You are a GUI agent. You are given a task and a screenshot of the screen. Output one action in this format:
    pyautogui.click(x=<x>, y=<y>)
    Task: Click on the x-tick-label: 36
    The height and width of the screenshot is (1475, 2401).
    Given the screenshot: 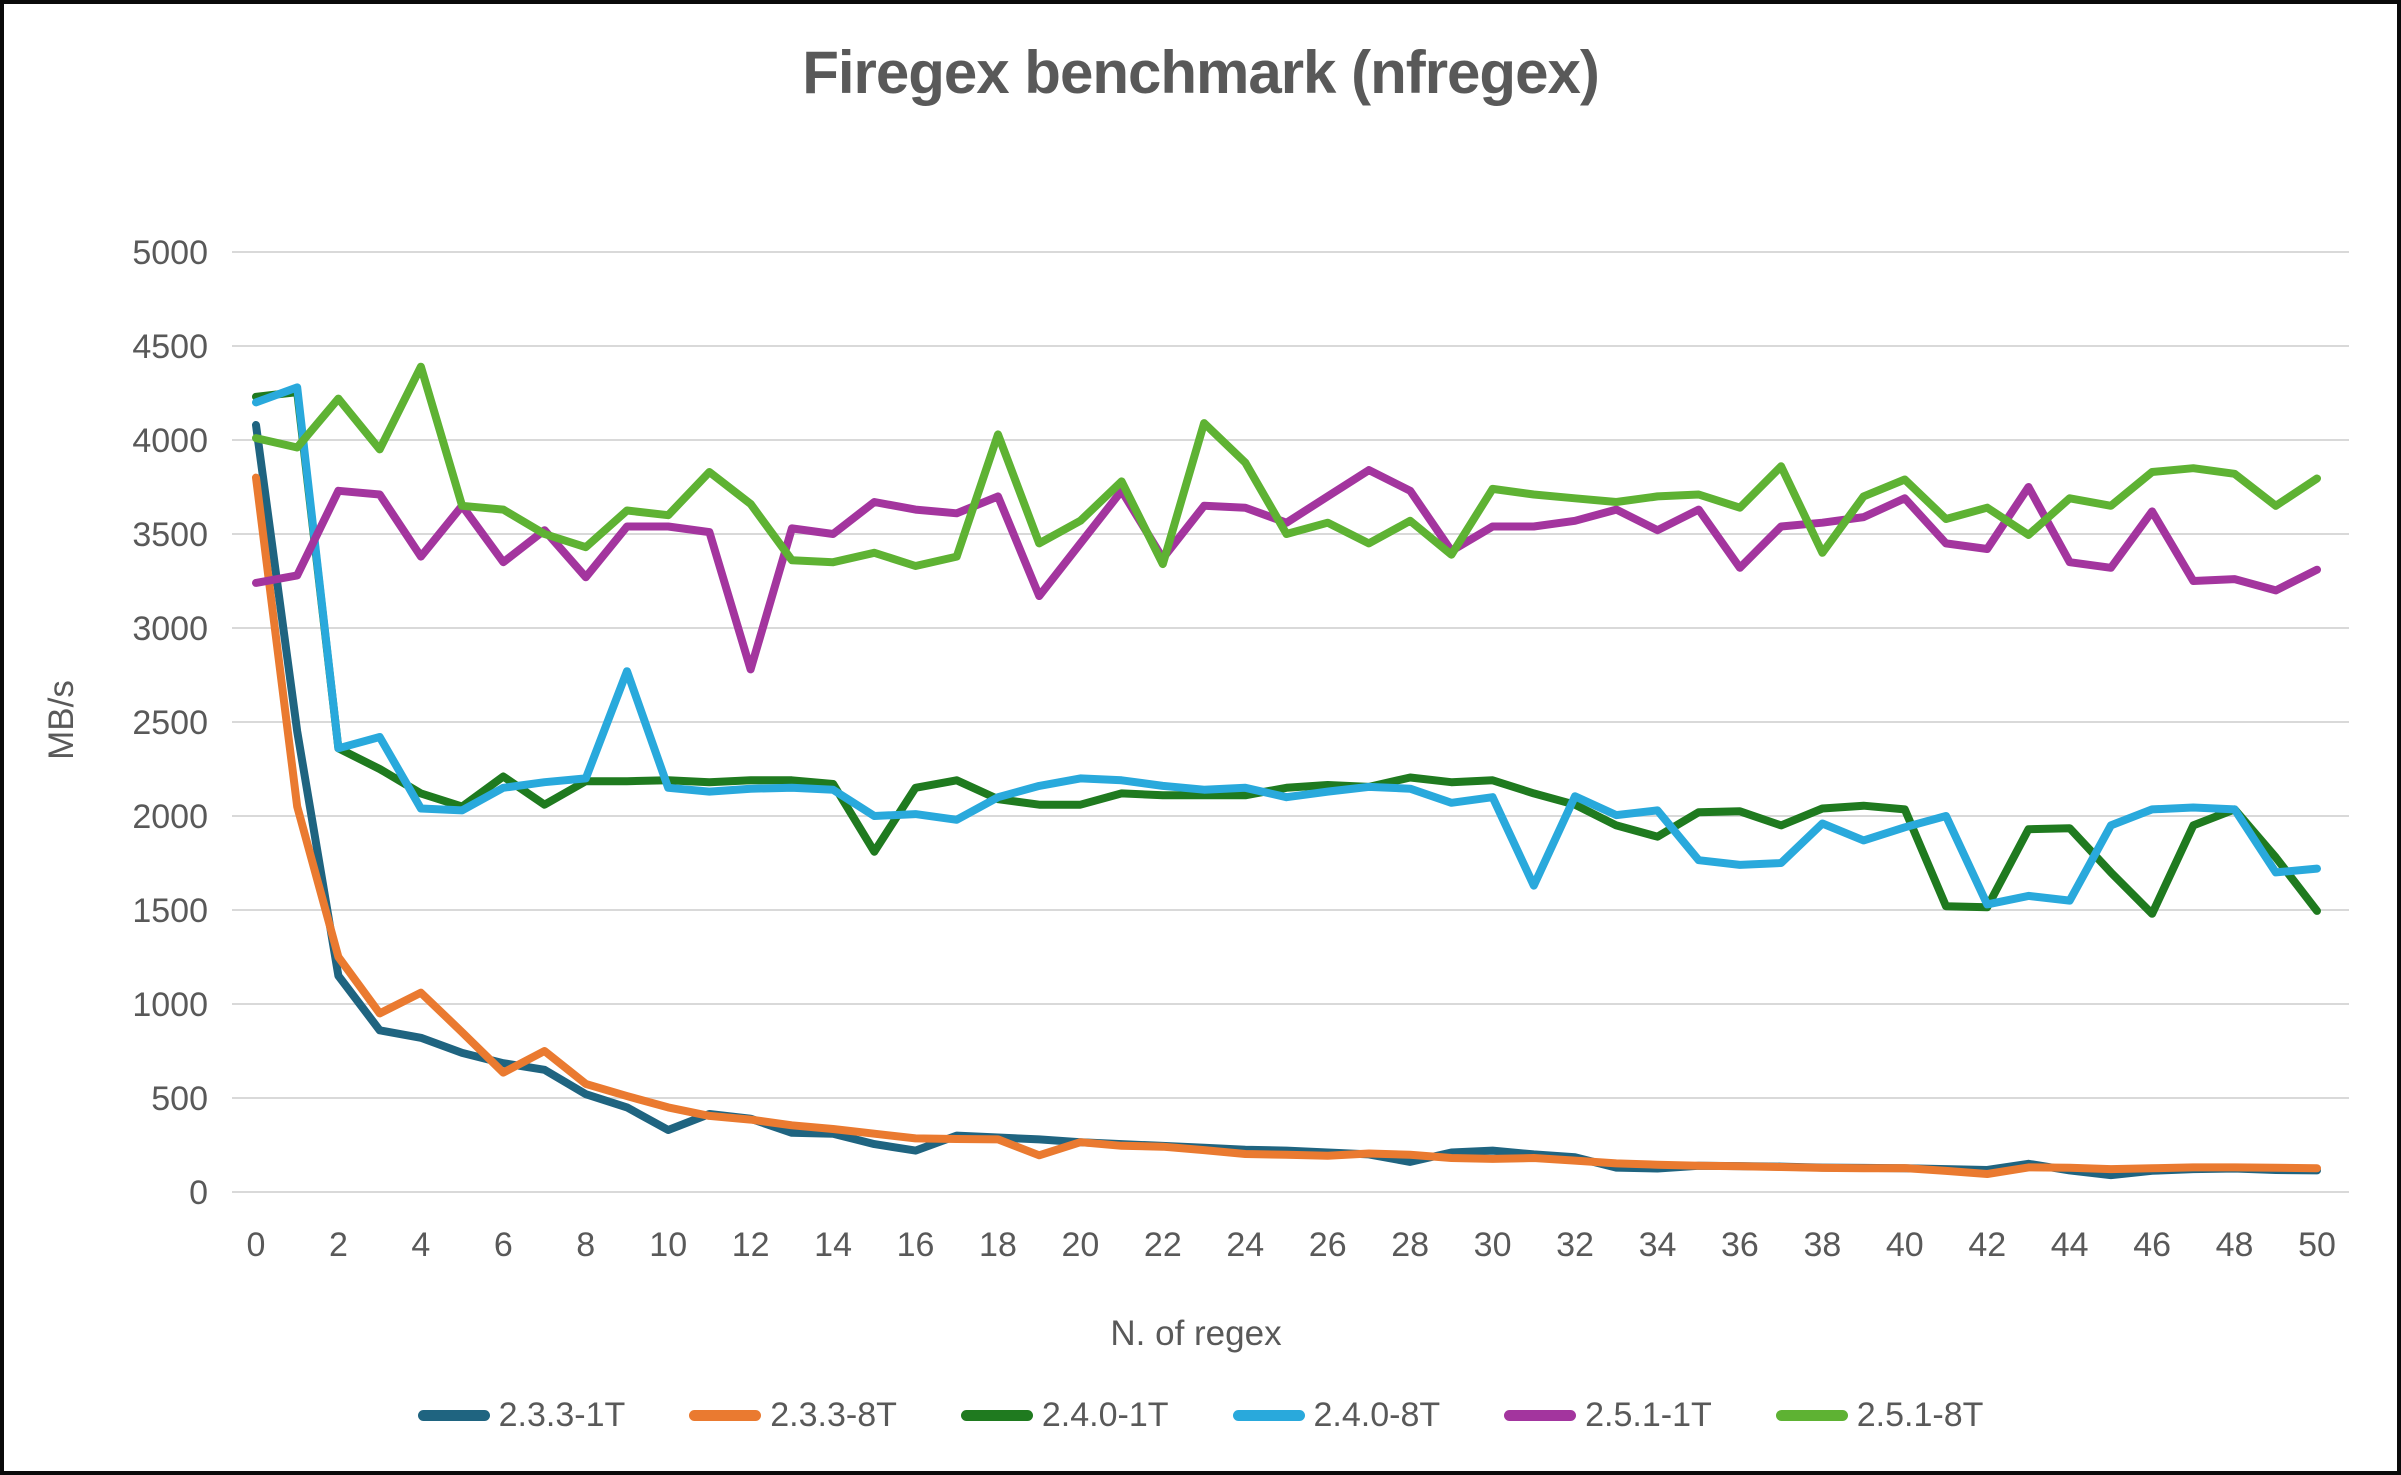 What is the action you would take?
    pyautogui.click(x=1740, y=1245)
    